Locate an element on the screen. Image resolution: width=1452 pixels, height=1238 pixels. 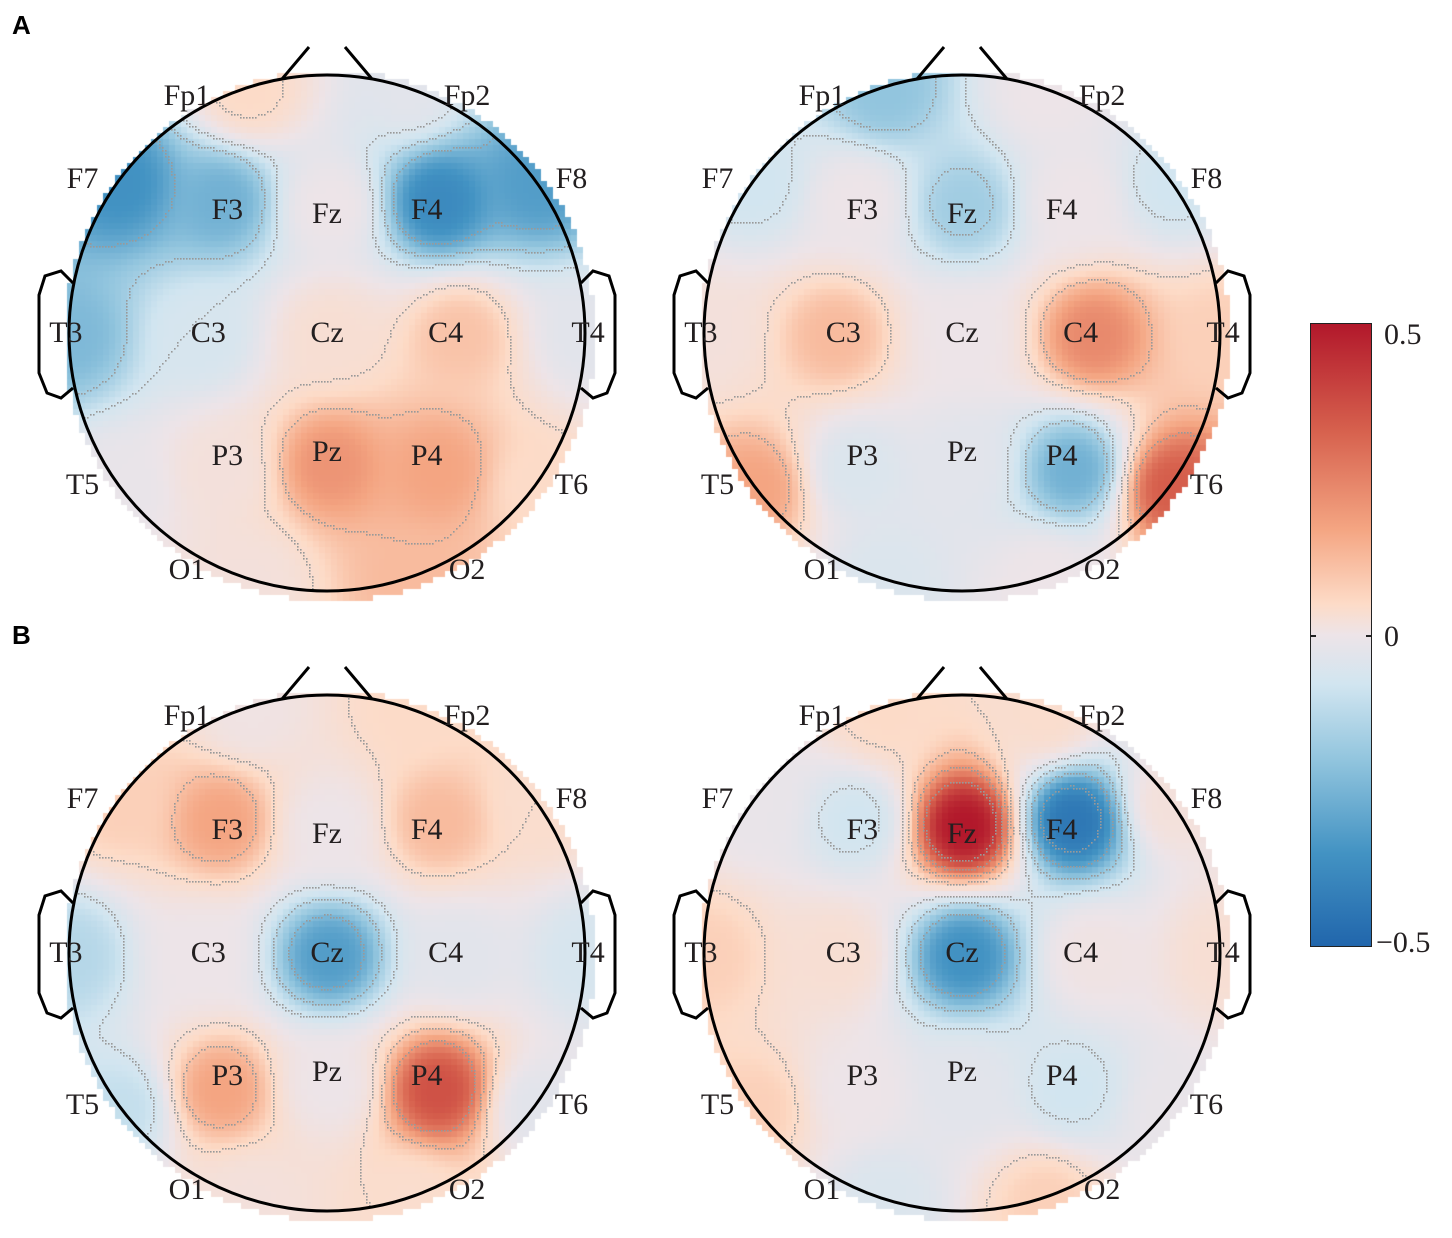
colorbar-min-label: −0.5 is located at coordinates (1403, 942).